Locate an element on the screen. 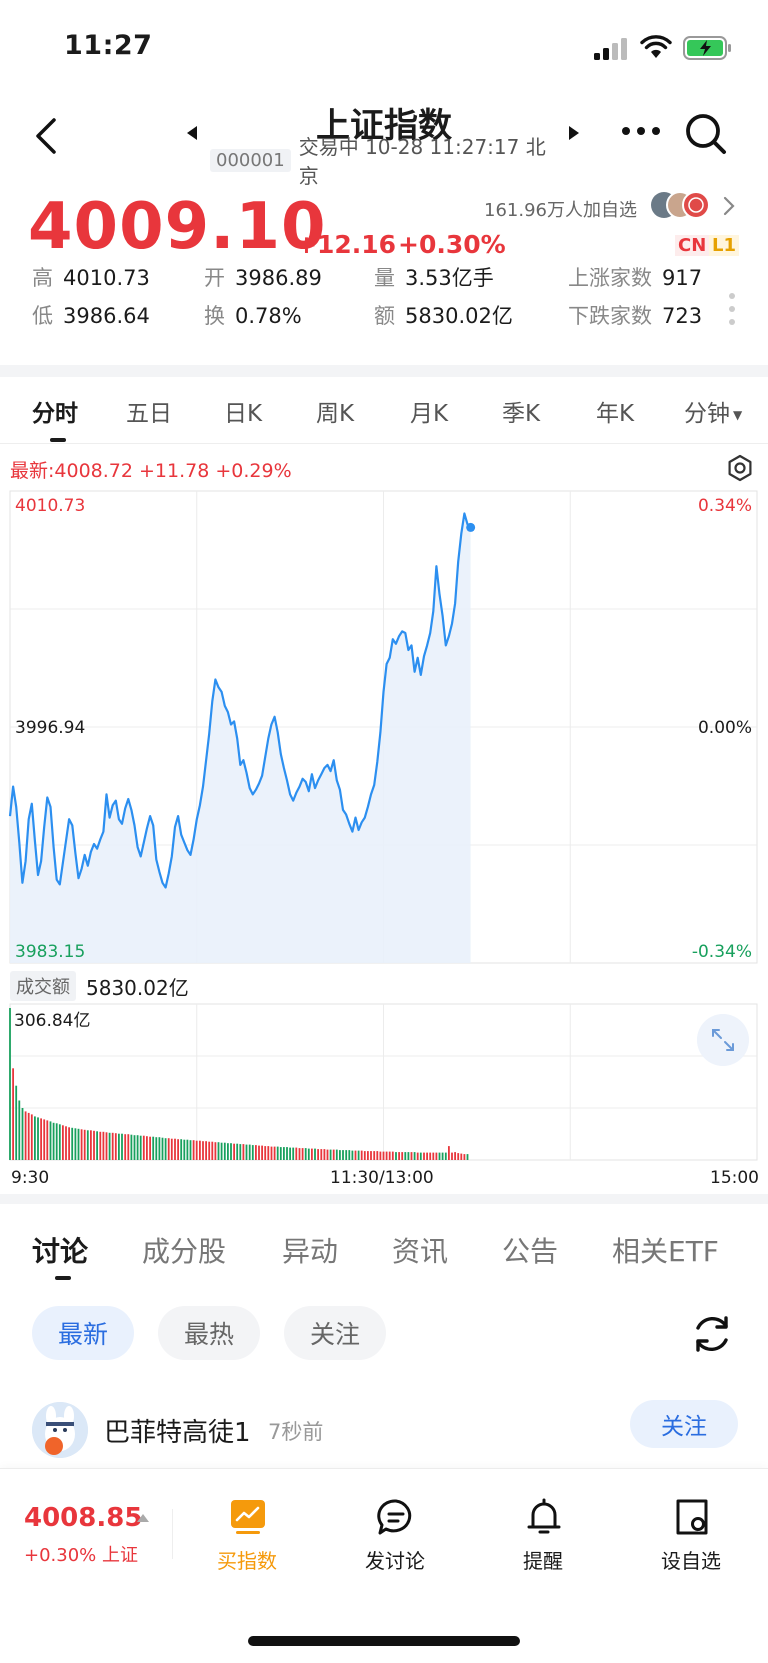 This screenshot has height=1663, width=768. status-time: 11:27 is located at coordinates (108, 45).